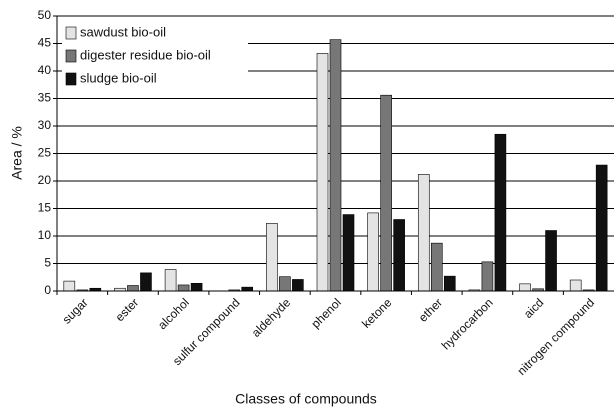  Describe the element at coordinates (45, 125) in the screenshot. I see `y-tick-label: 30` at that location.